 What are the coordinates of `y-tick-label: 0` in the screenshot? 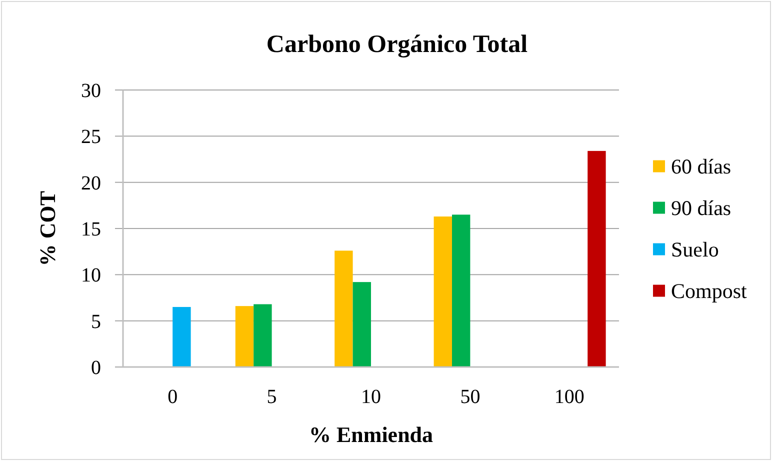 It's located at (96, 368).